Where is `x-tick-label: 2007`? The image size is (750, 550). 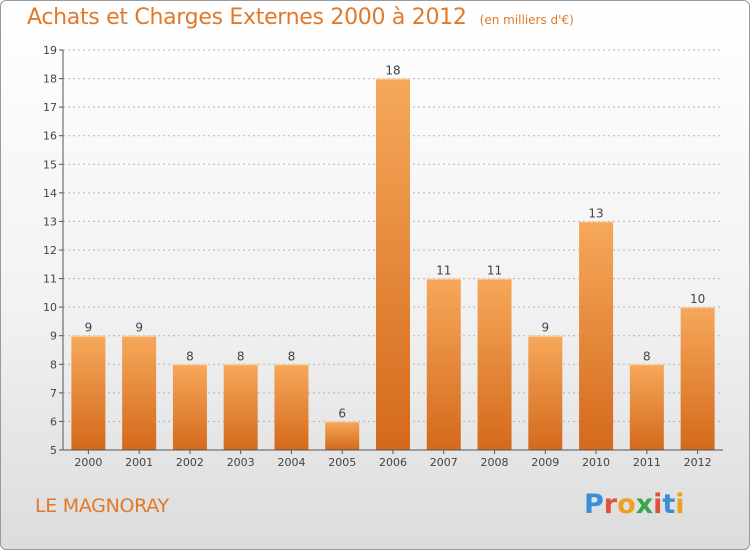 x-tick-label: 2007 is located at coordinates (444, 462).